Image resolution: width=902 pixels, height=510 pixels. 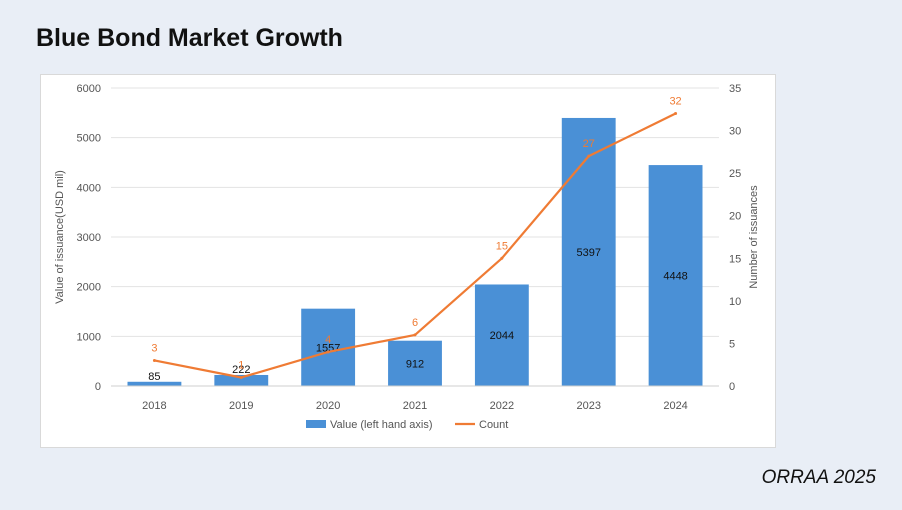 I want to click on y-tick-label: 0, so click(x=98, y=387).